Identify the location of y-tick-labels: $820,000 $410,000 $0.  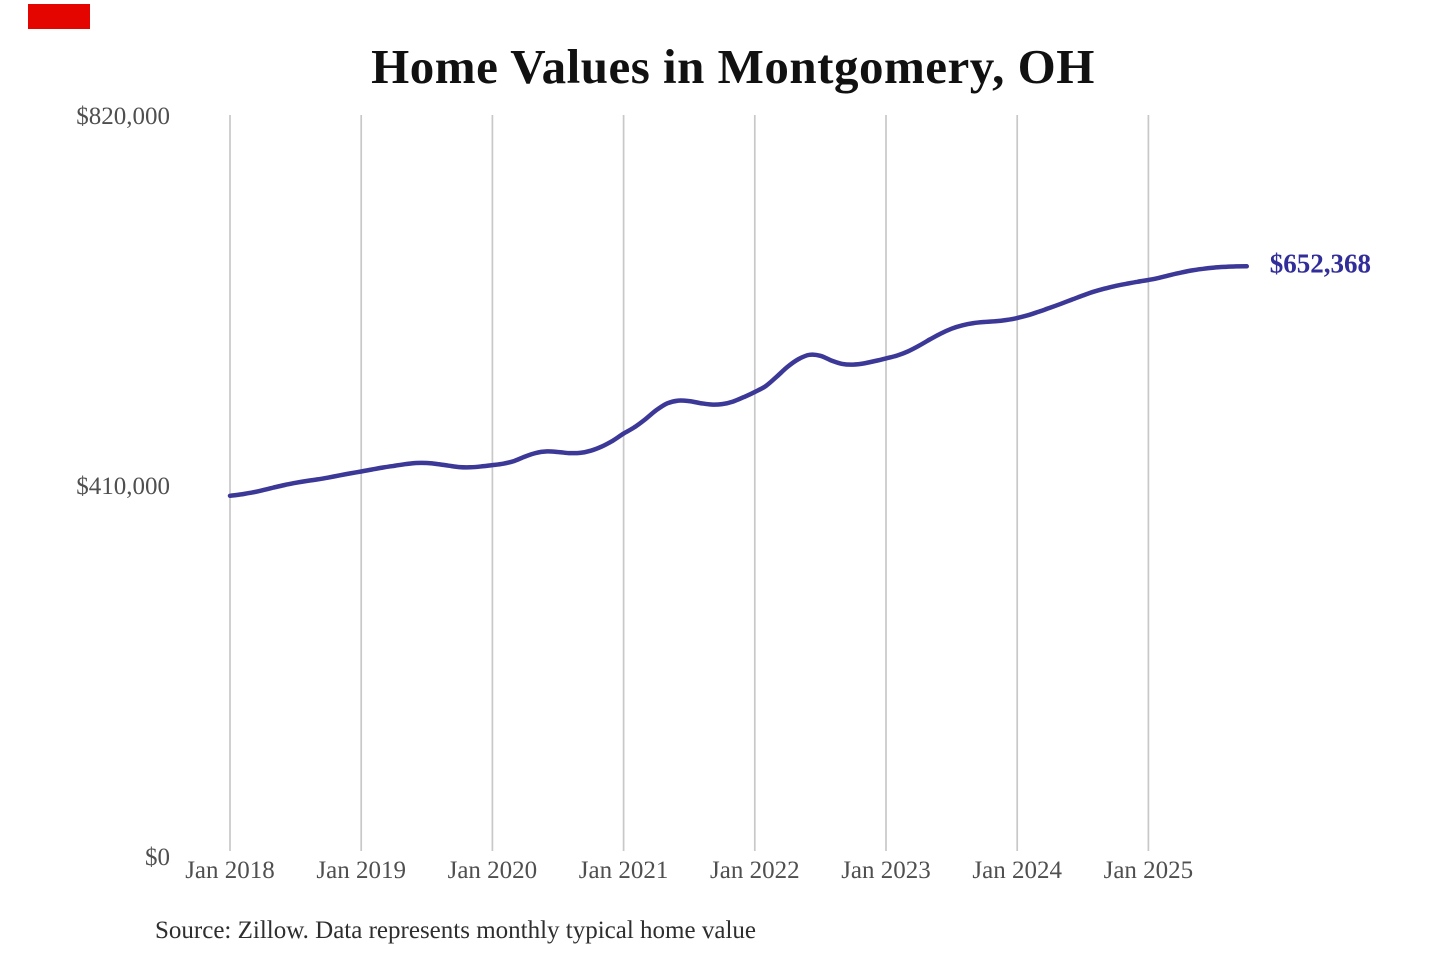
(123, 487).